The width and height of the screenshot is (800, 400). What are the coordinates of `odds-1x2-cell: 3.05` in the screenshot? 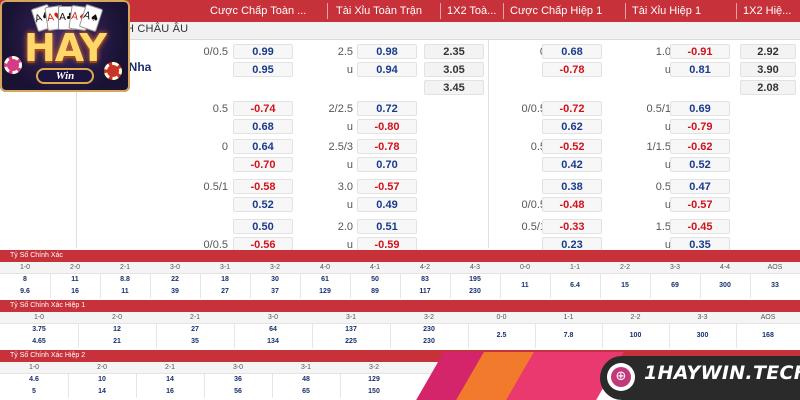 It's located at (454, 69).